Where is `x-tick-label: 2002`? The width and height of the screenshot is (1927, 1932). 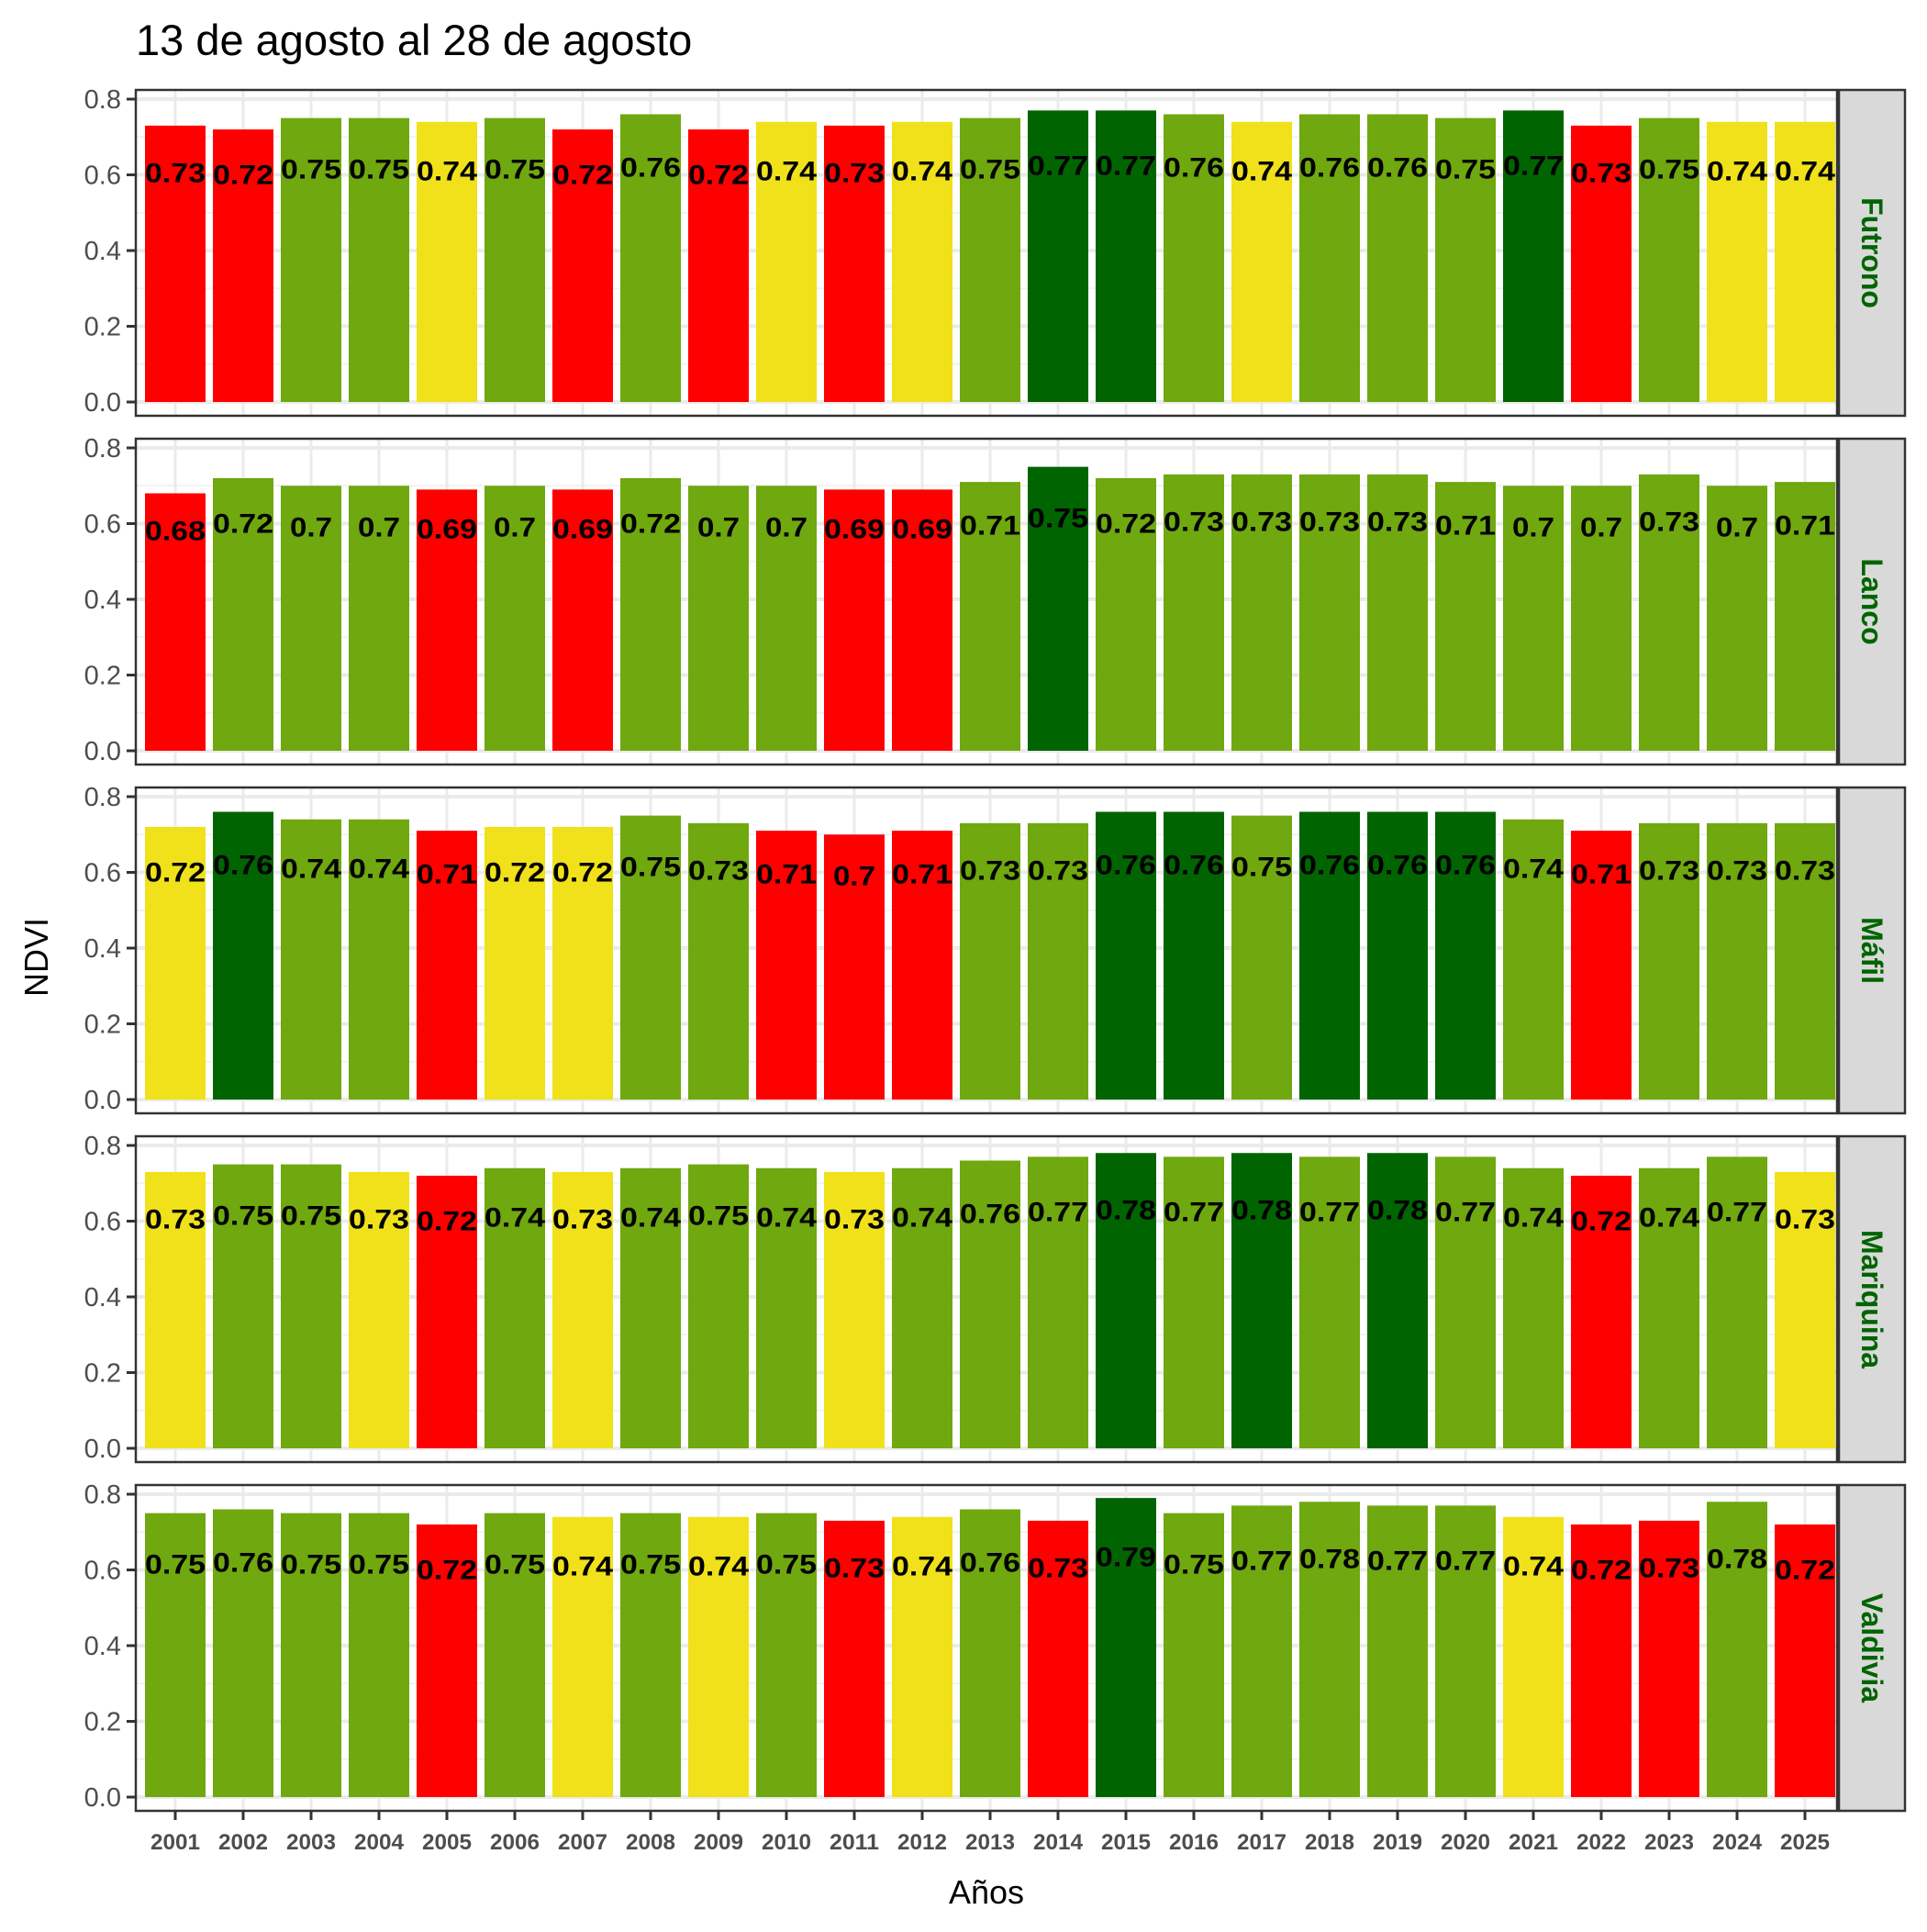
x-tick-label: 2002 is located at coordinates (243, 1842).